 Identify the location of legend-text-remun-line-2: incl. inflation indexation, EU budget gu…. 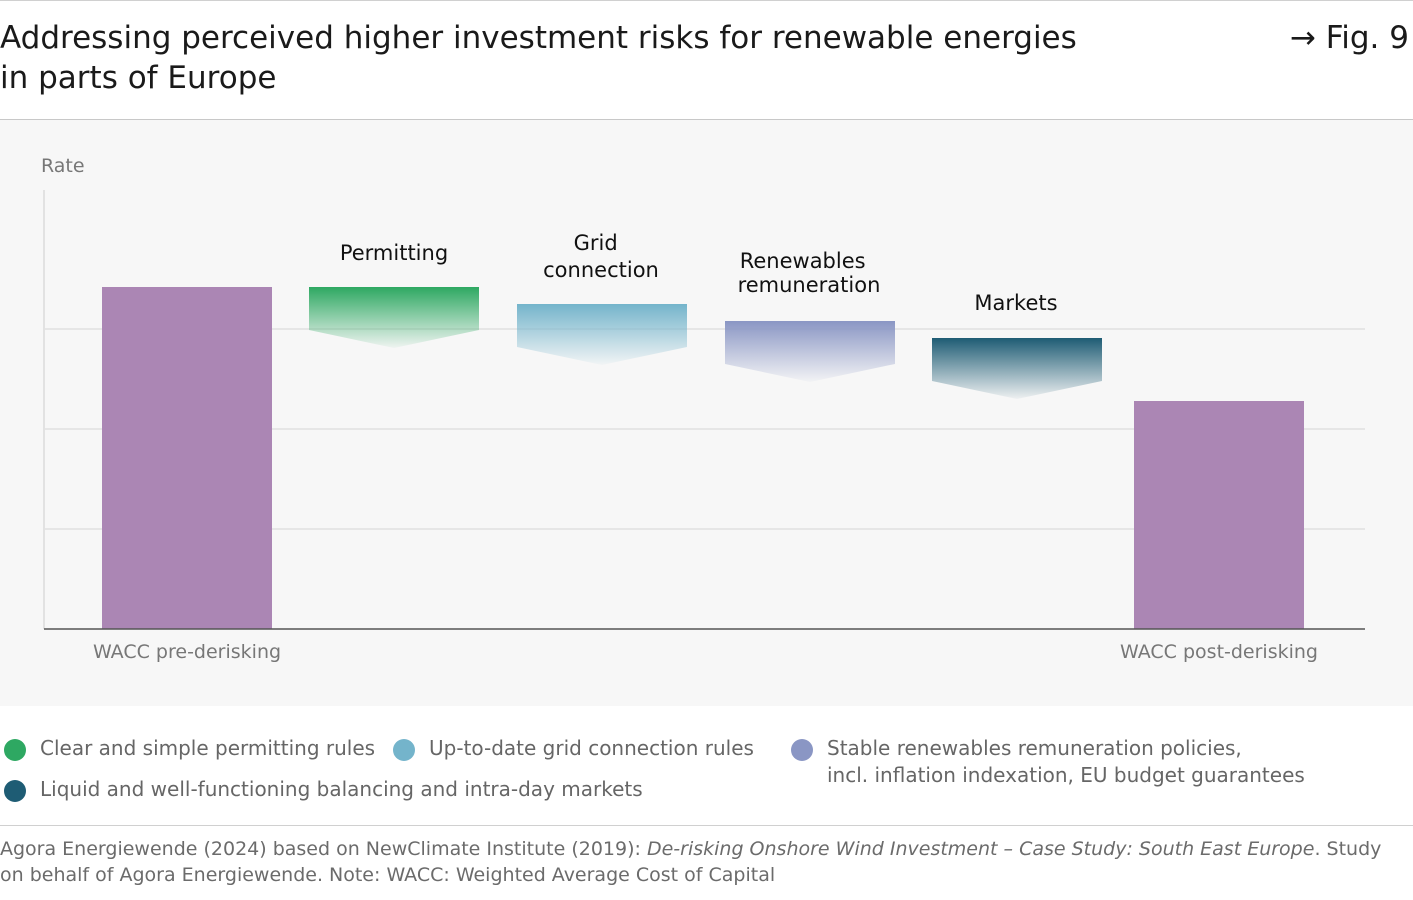
(1066, 775).